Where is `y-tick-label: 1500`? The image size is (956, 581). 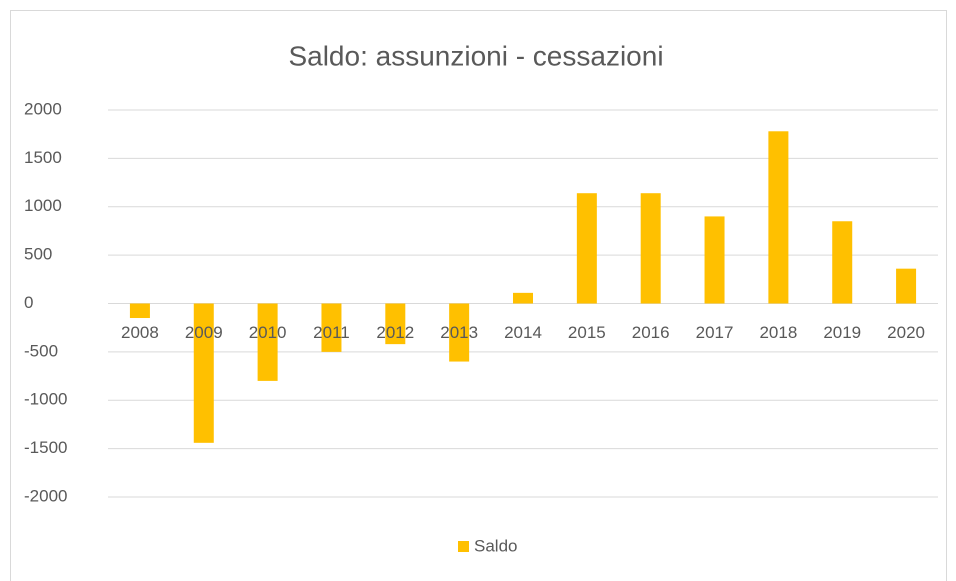
y-tick-label: 1500 is located at coordinates (43, 157).